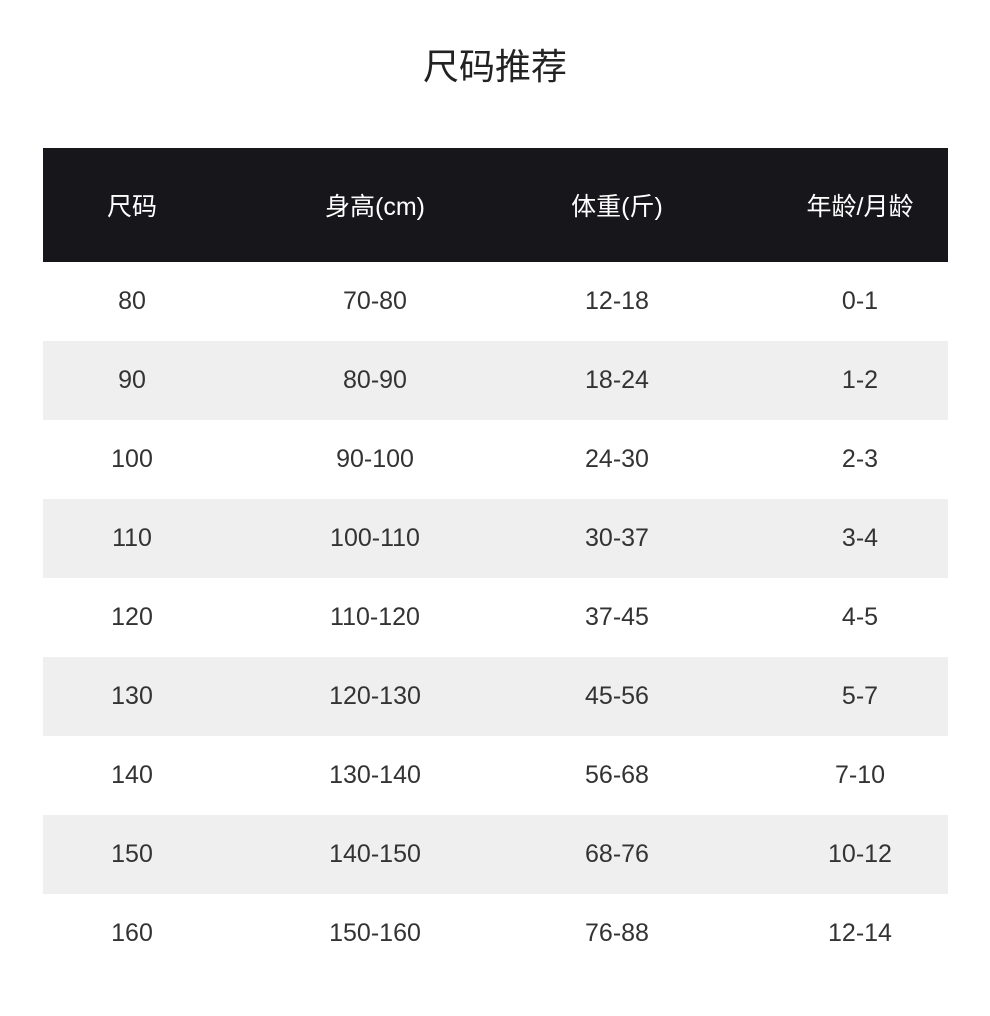 Image resolution: width=990 pixels, height=1016 pixels. What do you see at coordinates (617, 459) in the screenshot?
I see `cell-weight: 24-30` at bounding box center [617, 459].